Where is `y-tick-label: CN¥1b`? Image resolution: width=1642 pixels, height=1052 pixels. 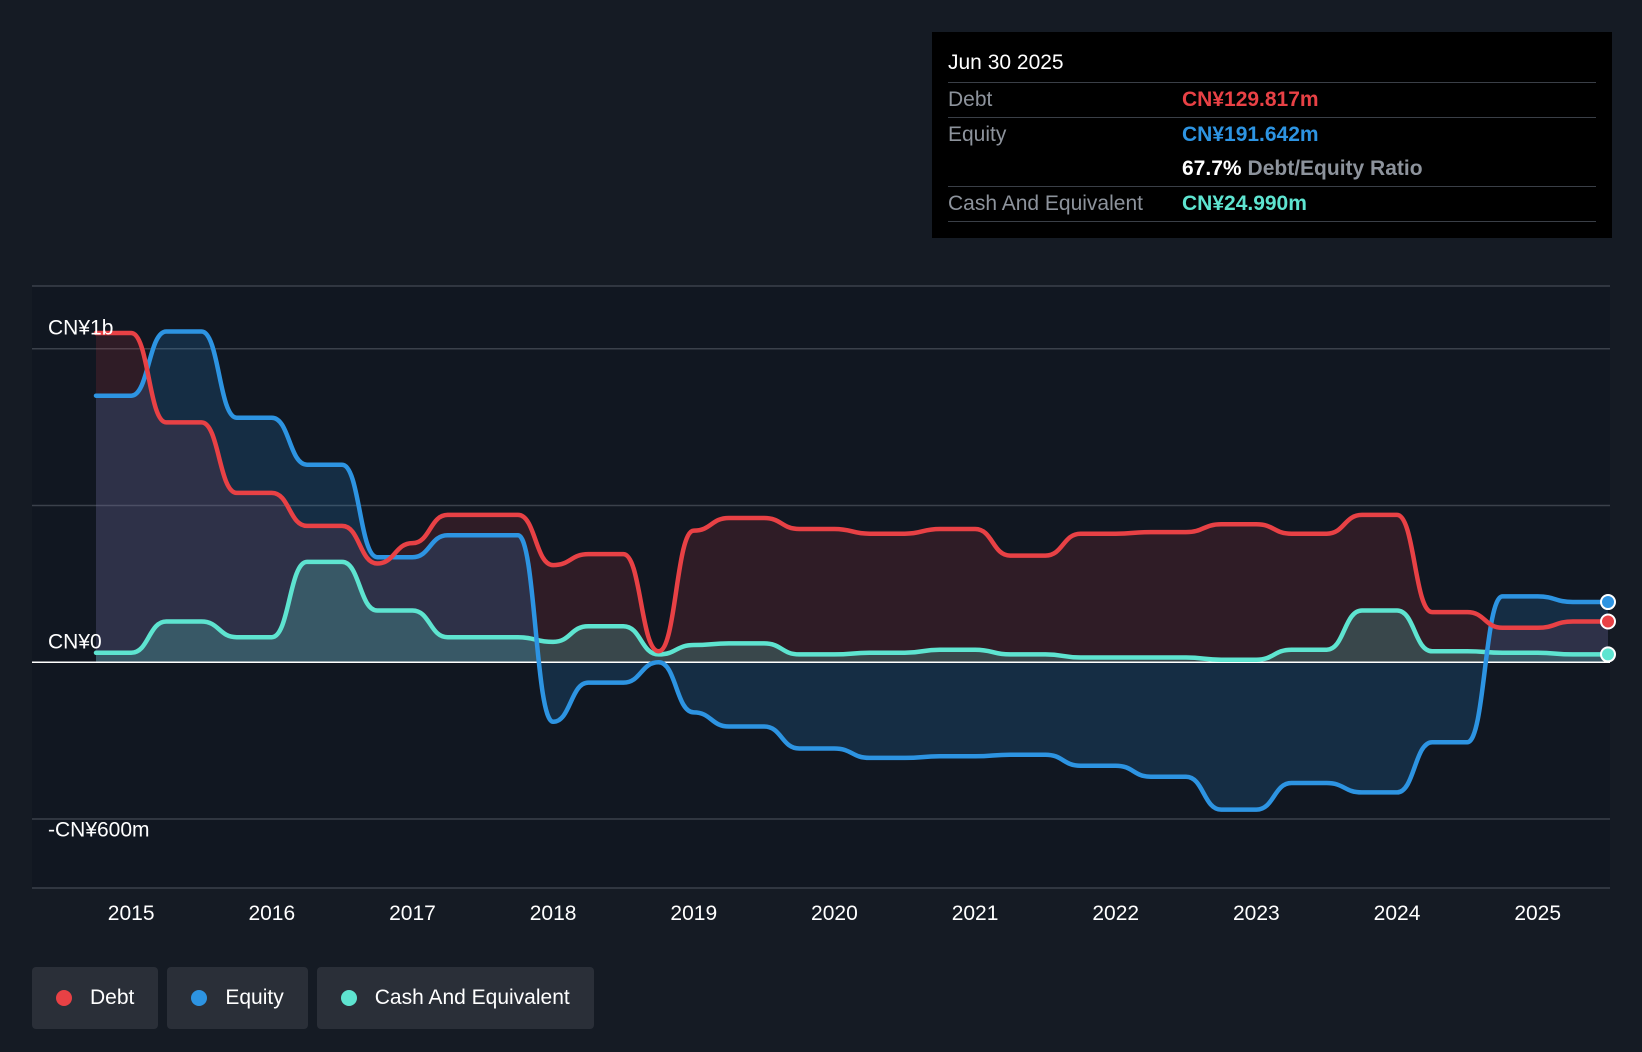 y-tick-label: CN¥1b is located at coordinates (80, 328).